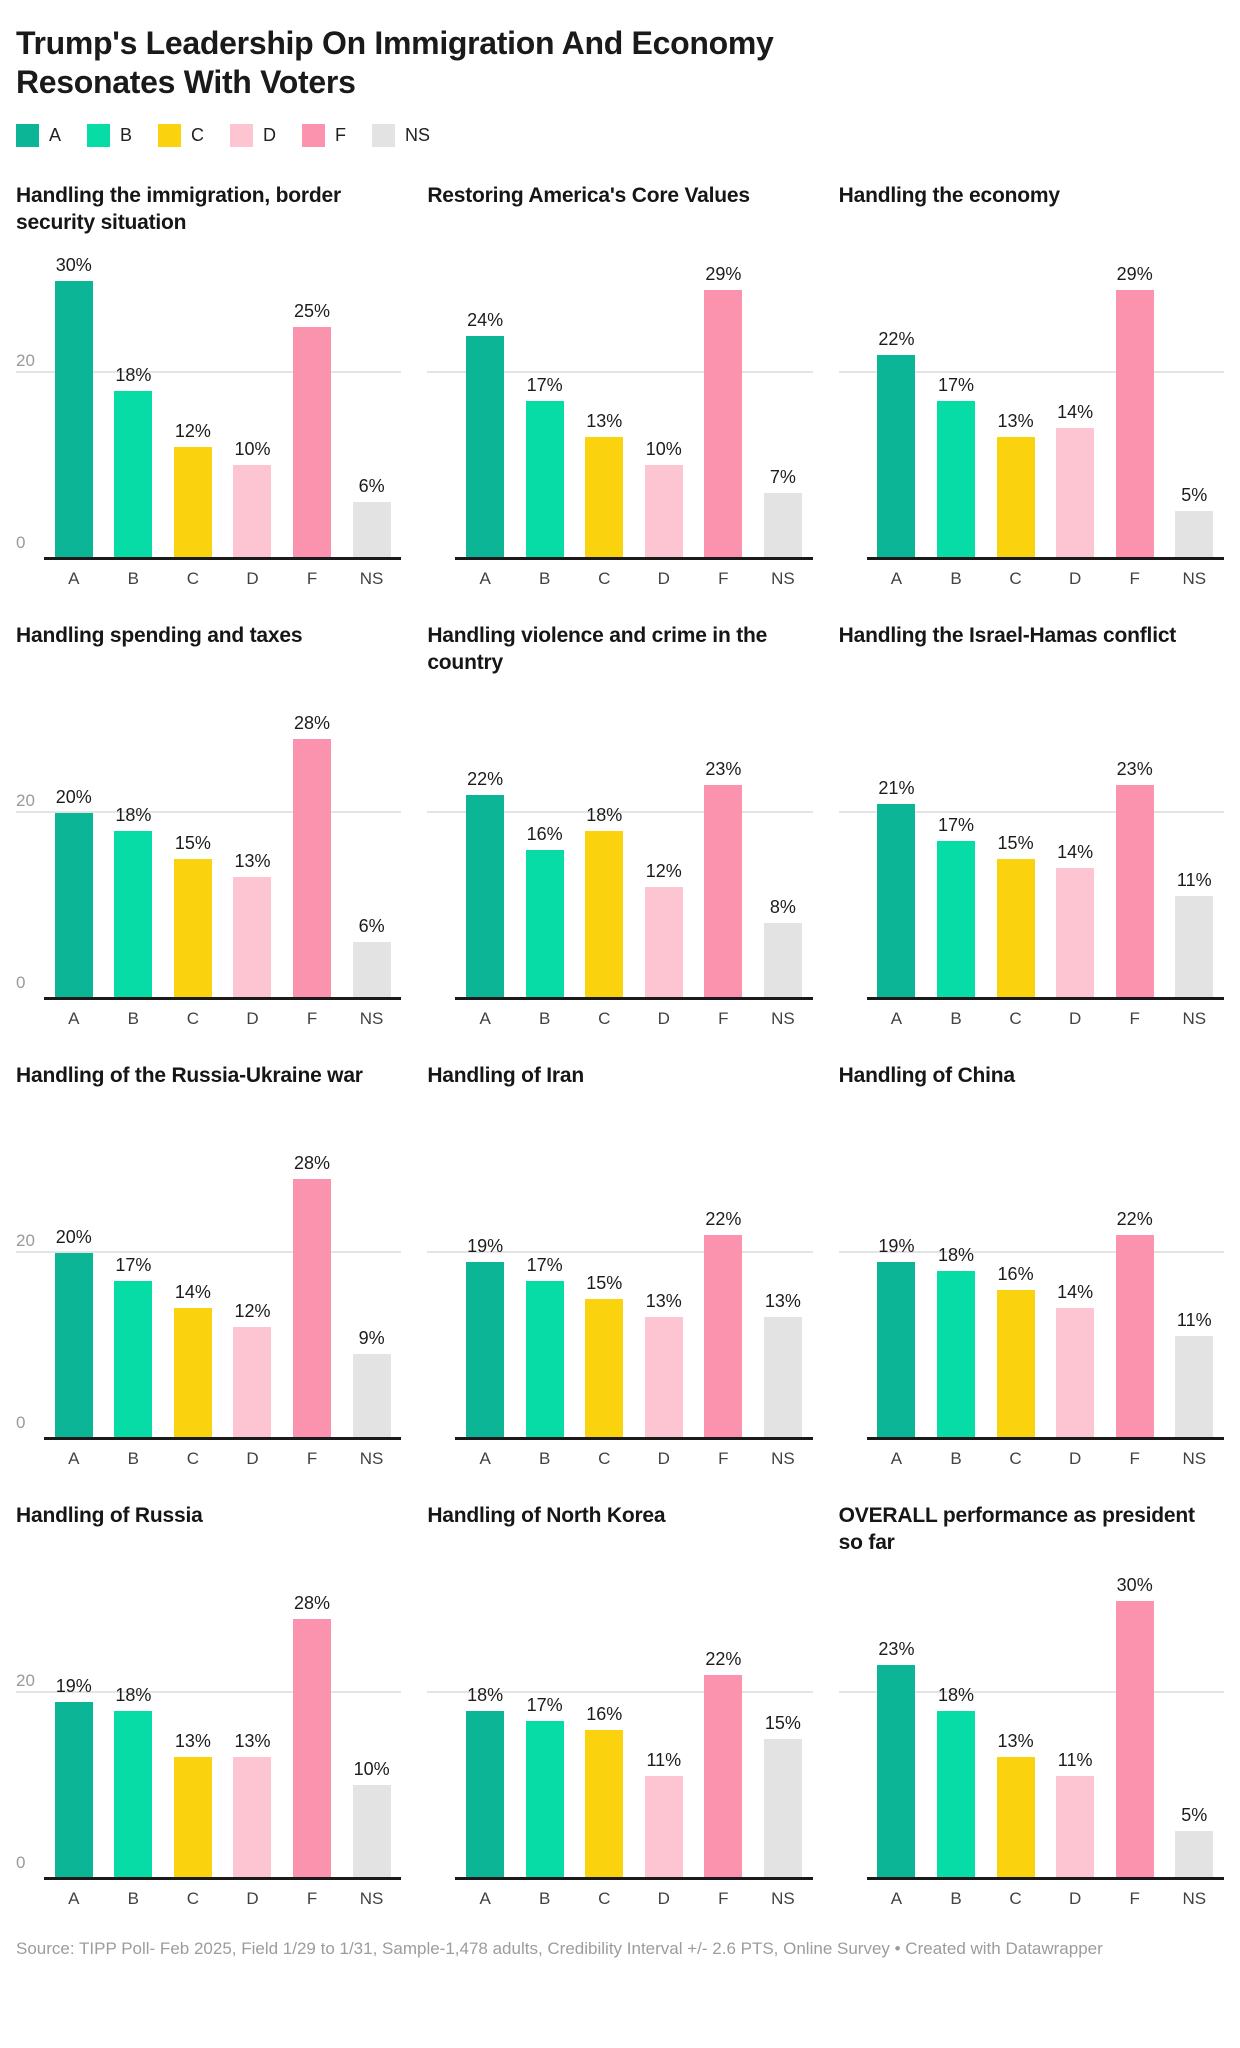 The width and height of the screenshot is (1240, 2048). What do you see at coordinates (1075, 933) in the screenshot?
I see `bar-d` at bounding box center [1075, 933].